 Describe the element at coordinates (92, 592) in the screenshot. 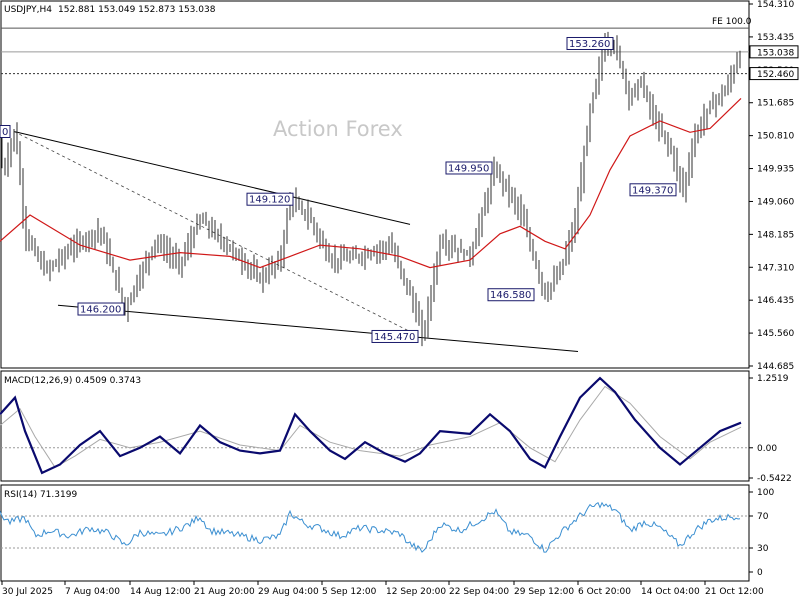

I see `x-tick-label: 7 Aug 04:00` at that location.